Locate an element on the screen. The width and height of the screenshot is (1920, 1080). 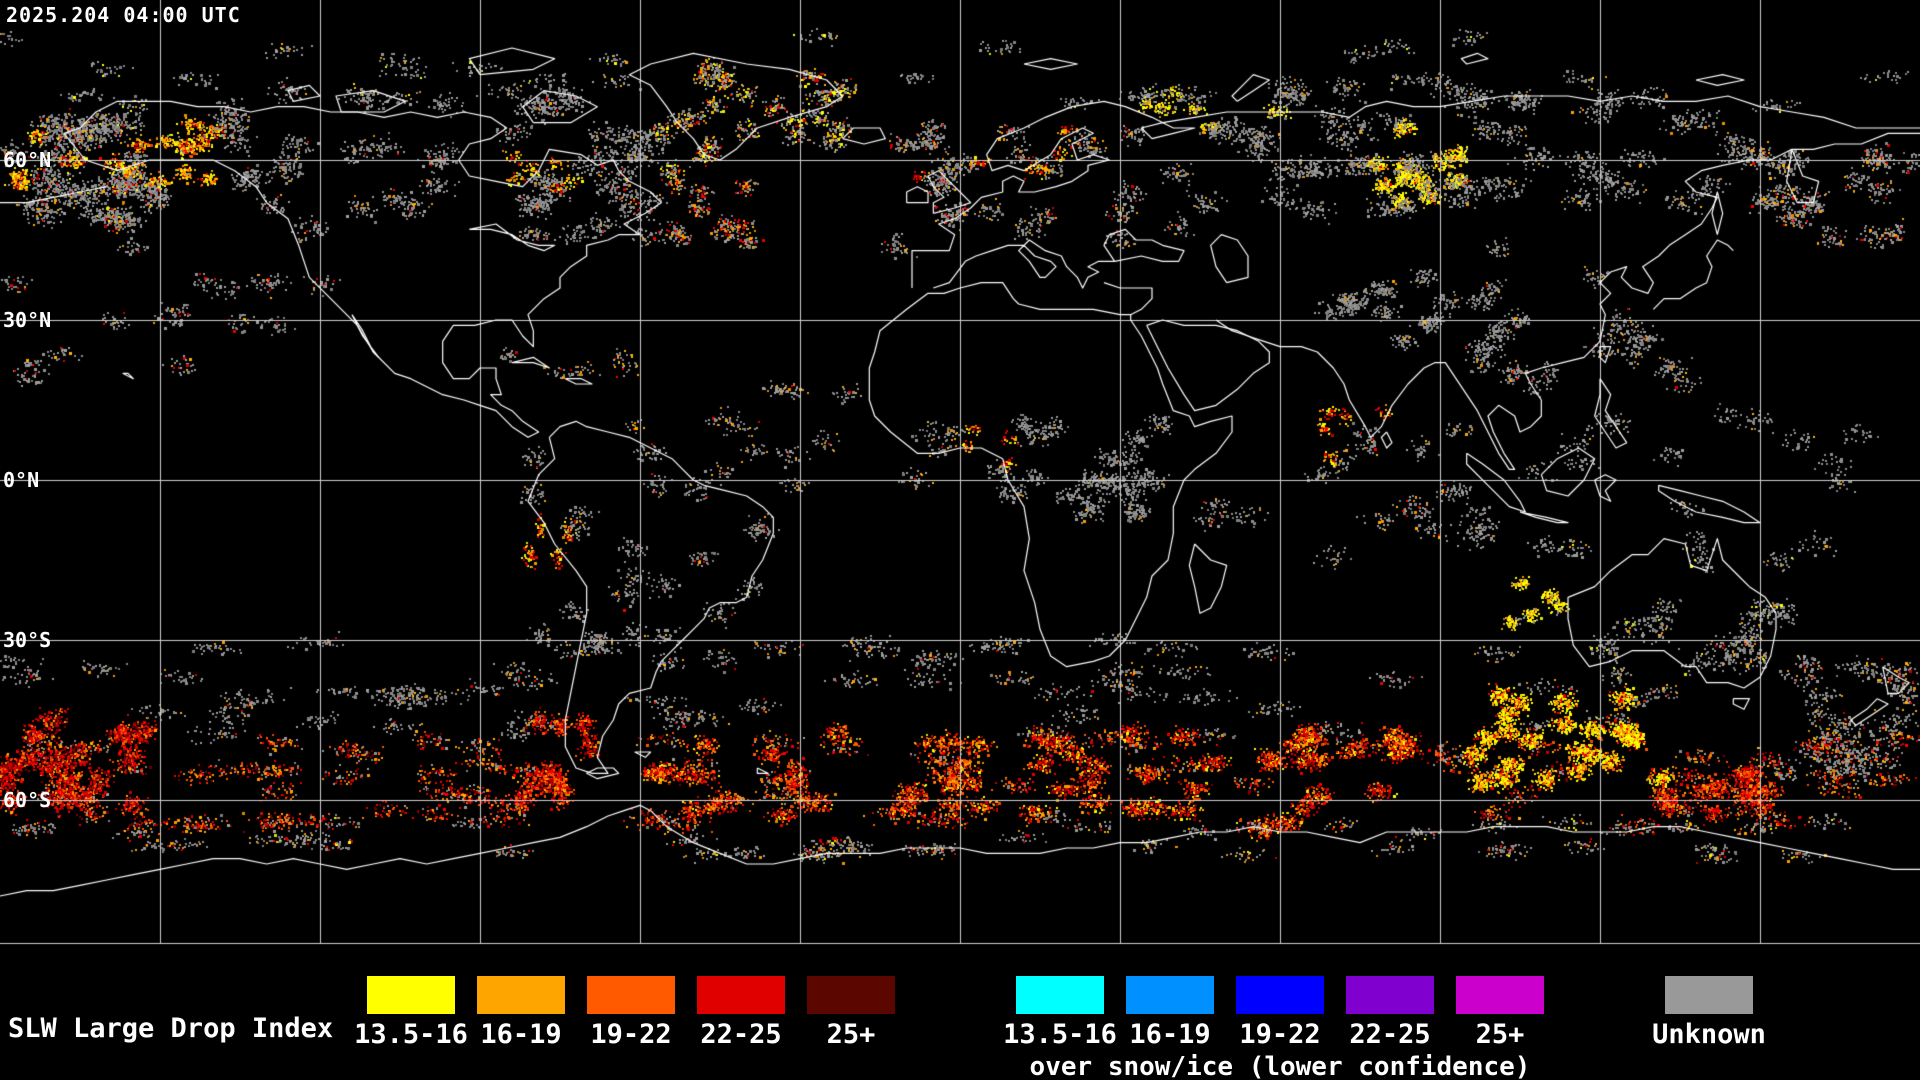
legend-entry-label: Unknown is located at coordinates (1709, 1034).